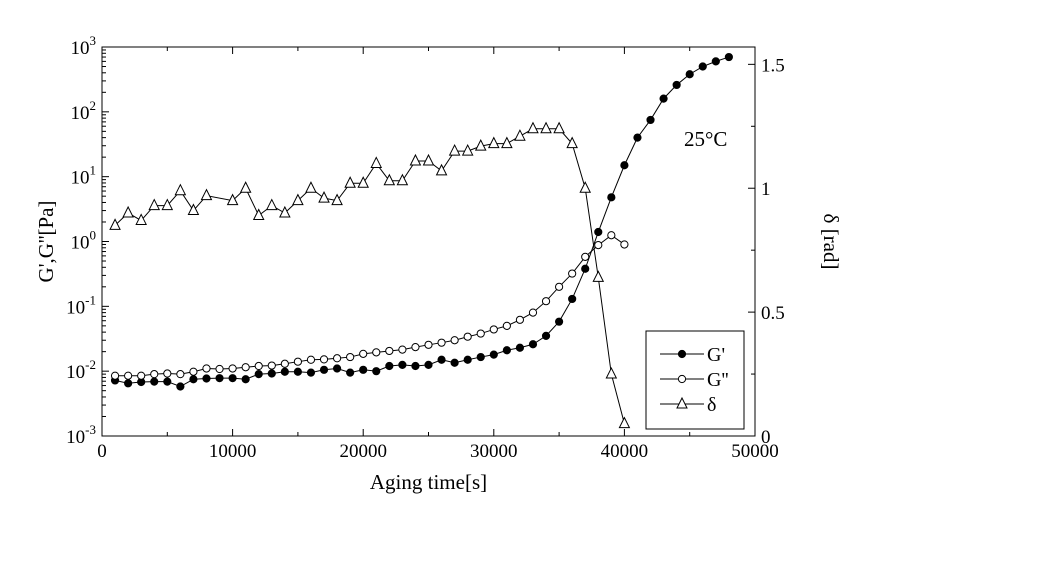 Image resolution: width=1050 pixels, height=578 pixels. Describe the element at coordinates (766, 189) in the screenshot. I see `y-right-tick-label: 1` at that location.